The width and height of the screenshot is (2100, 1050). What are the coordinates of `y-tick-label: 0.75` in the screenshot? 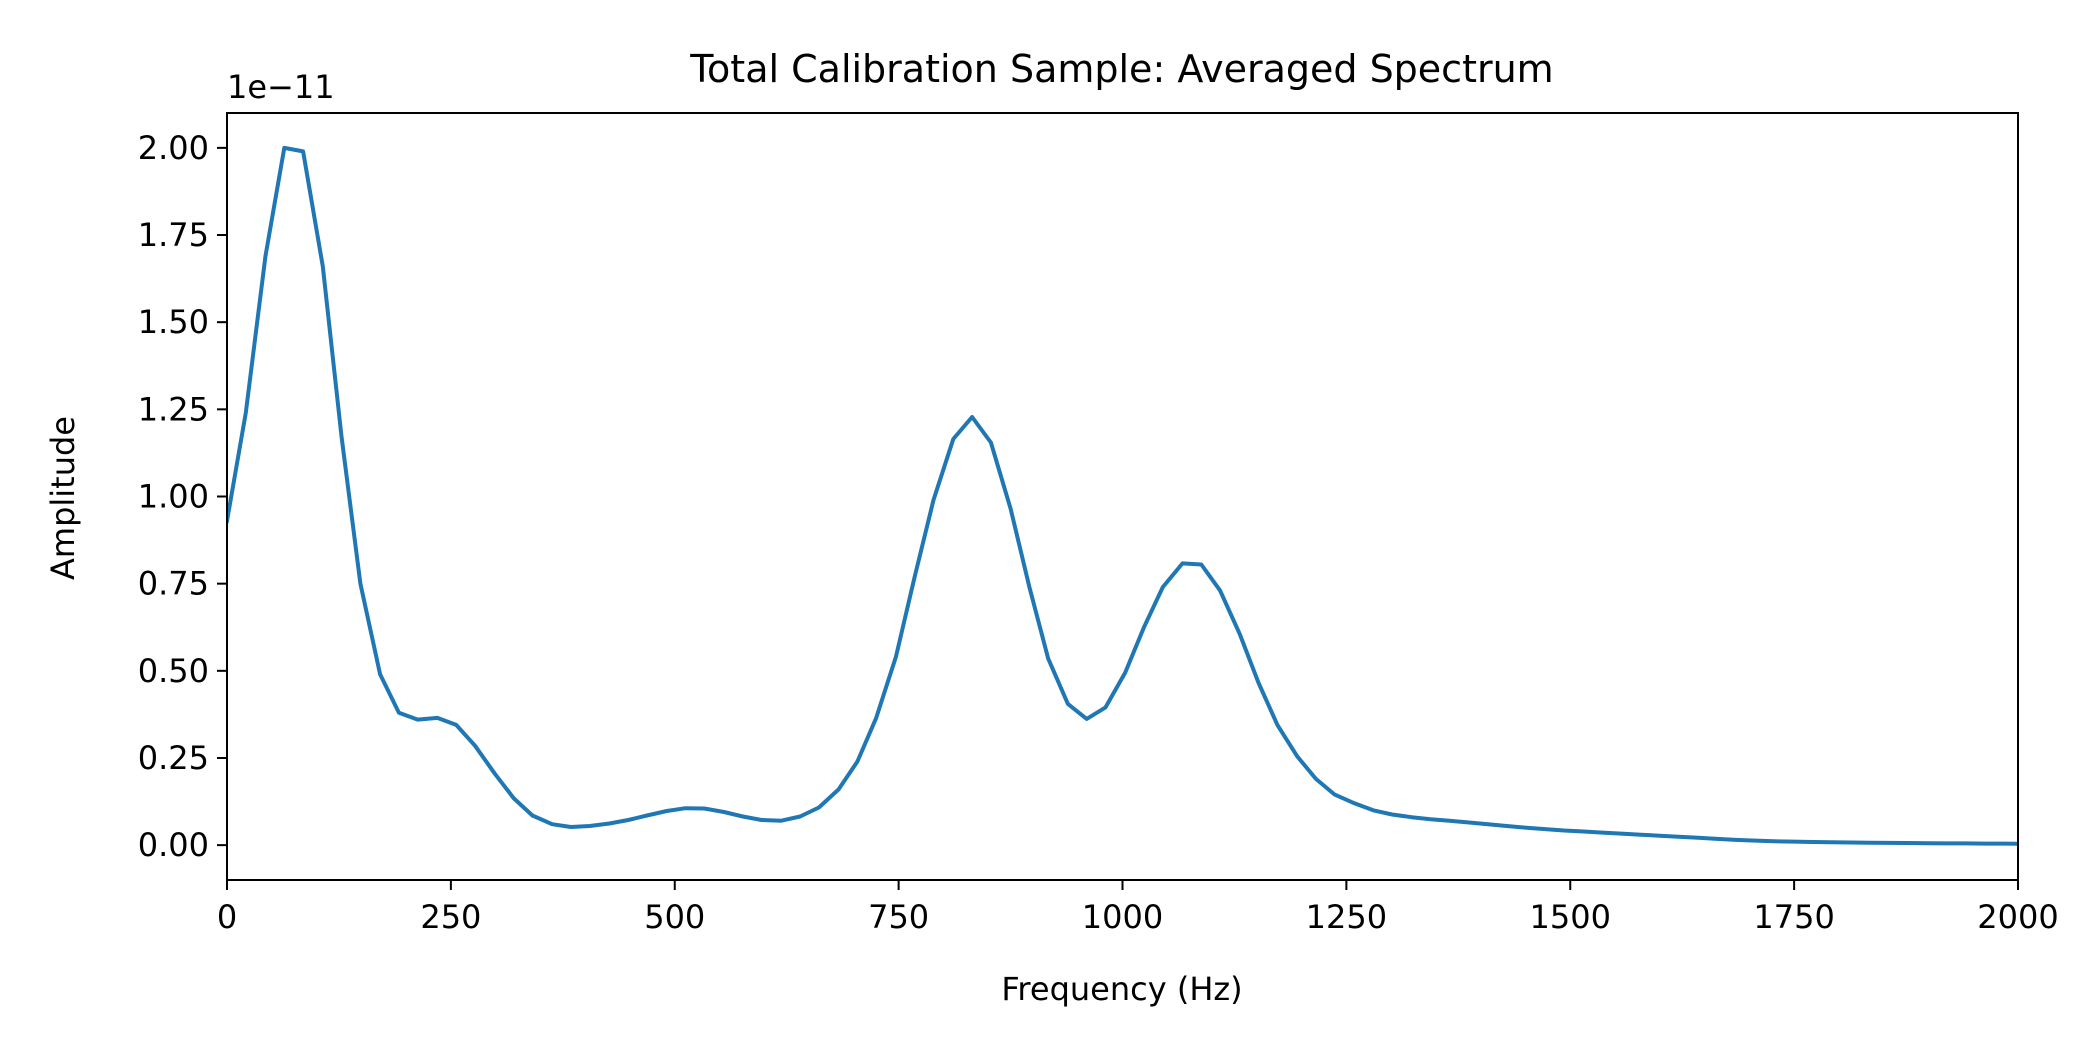 It's located at (173, 584).